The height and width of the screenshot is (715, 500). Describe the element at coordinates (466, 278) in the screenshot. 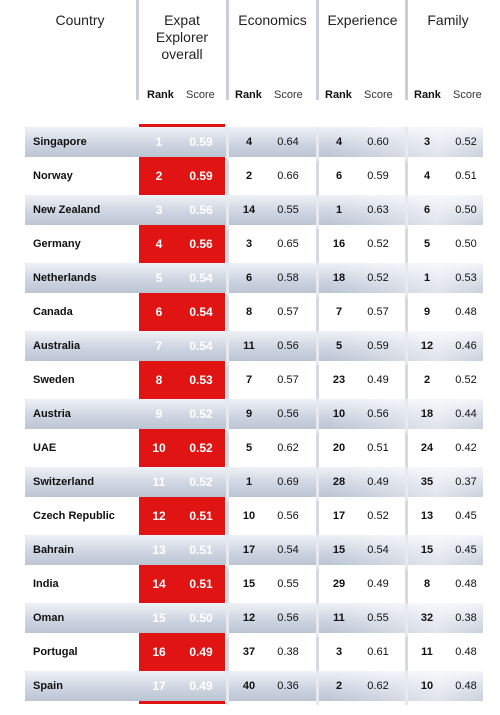

I see `family-score: 0.53` at that location.